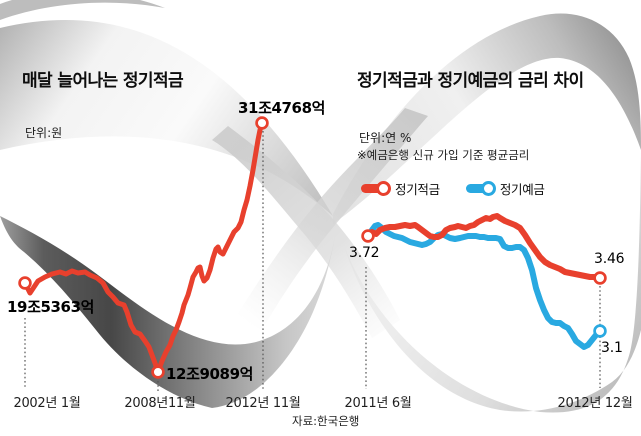  I want to click on legend: 정기적금 정기예금, so click(453, 188).